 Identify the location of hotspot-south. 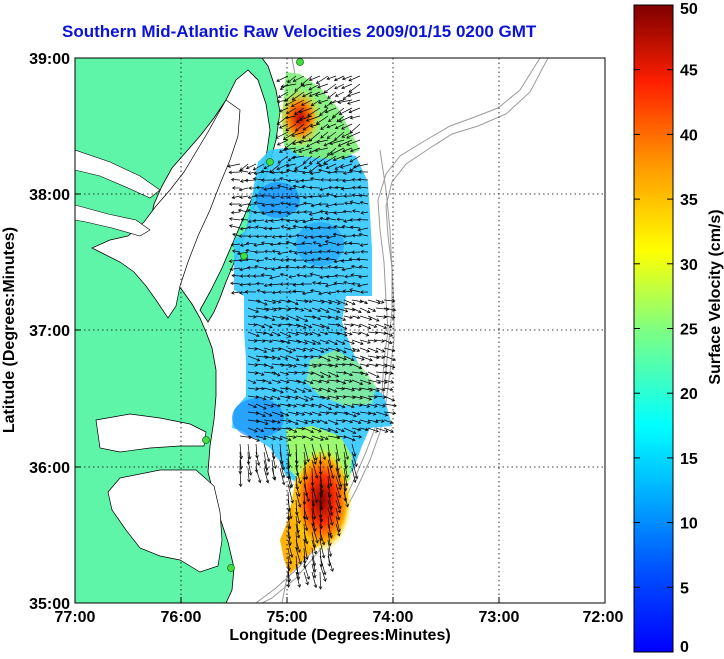
(322, 500).